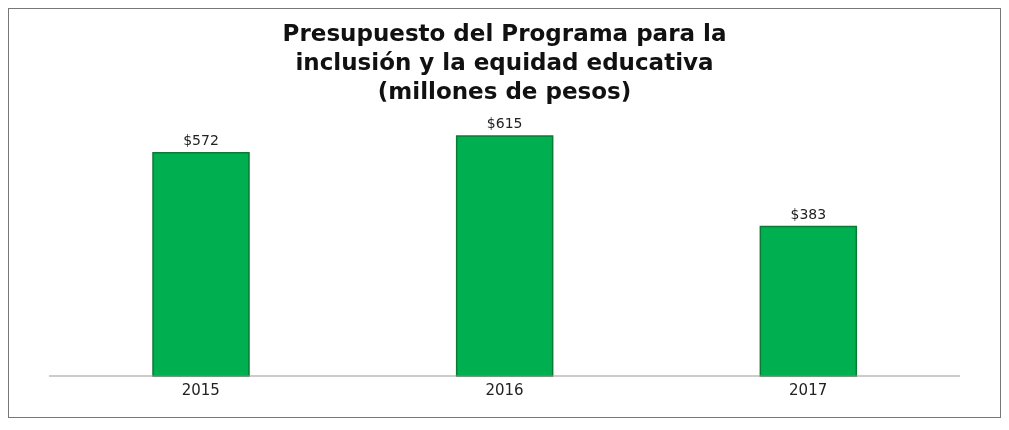 The image size is (1009, 430). What do you see at coordinates (808, 213) in the screenshot?
I see `data-label: $383` at bounding box center [808, 213].